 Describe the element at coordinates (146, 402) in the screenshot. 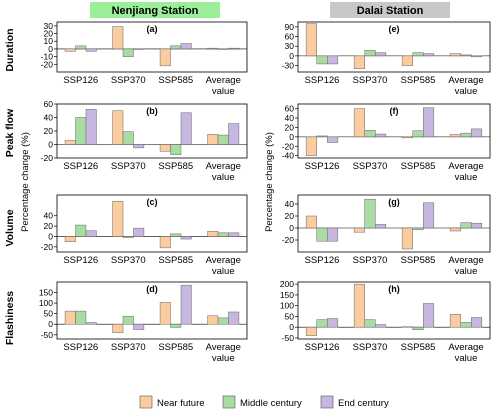

I see `legend-swatch-near-future` at that location.